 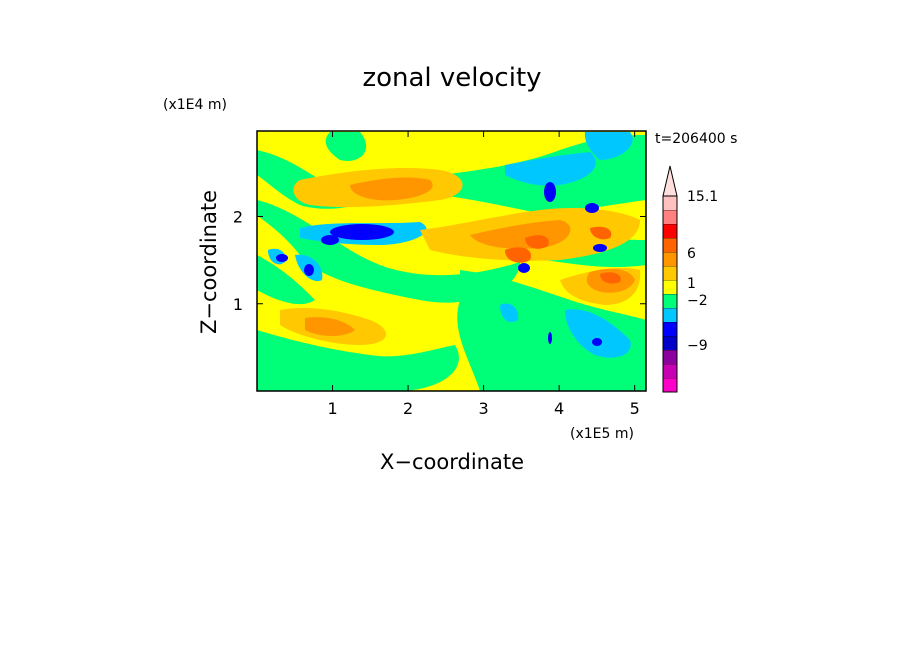 What do you see at coordinates (559, 408) in the screenshot?
I see `x-tick-label: 4` at bounding box center [559, 408].